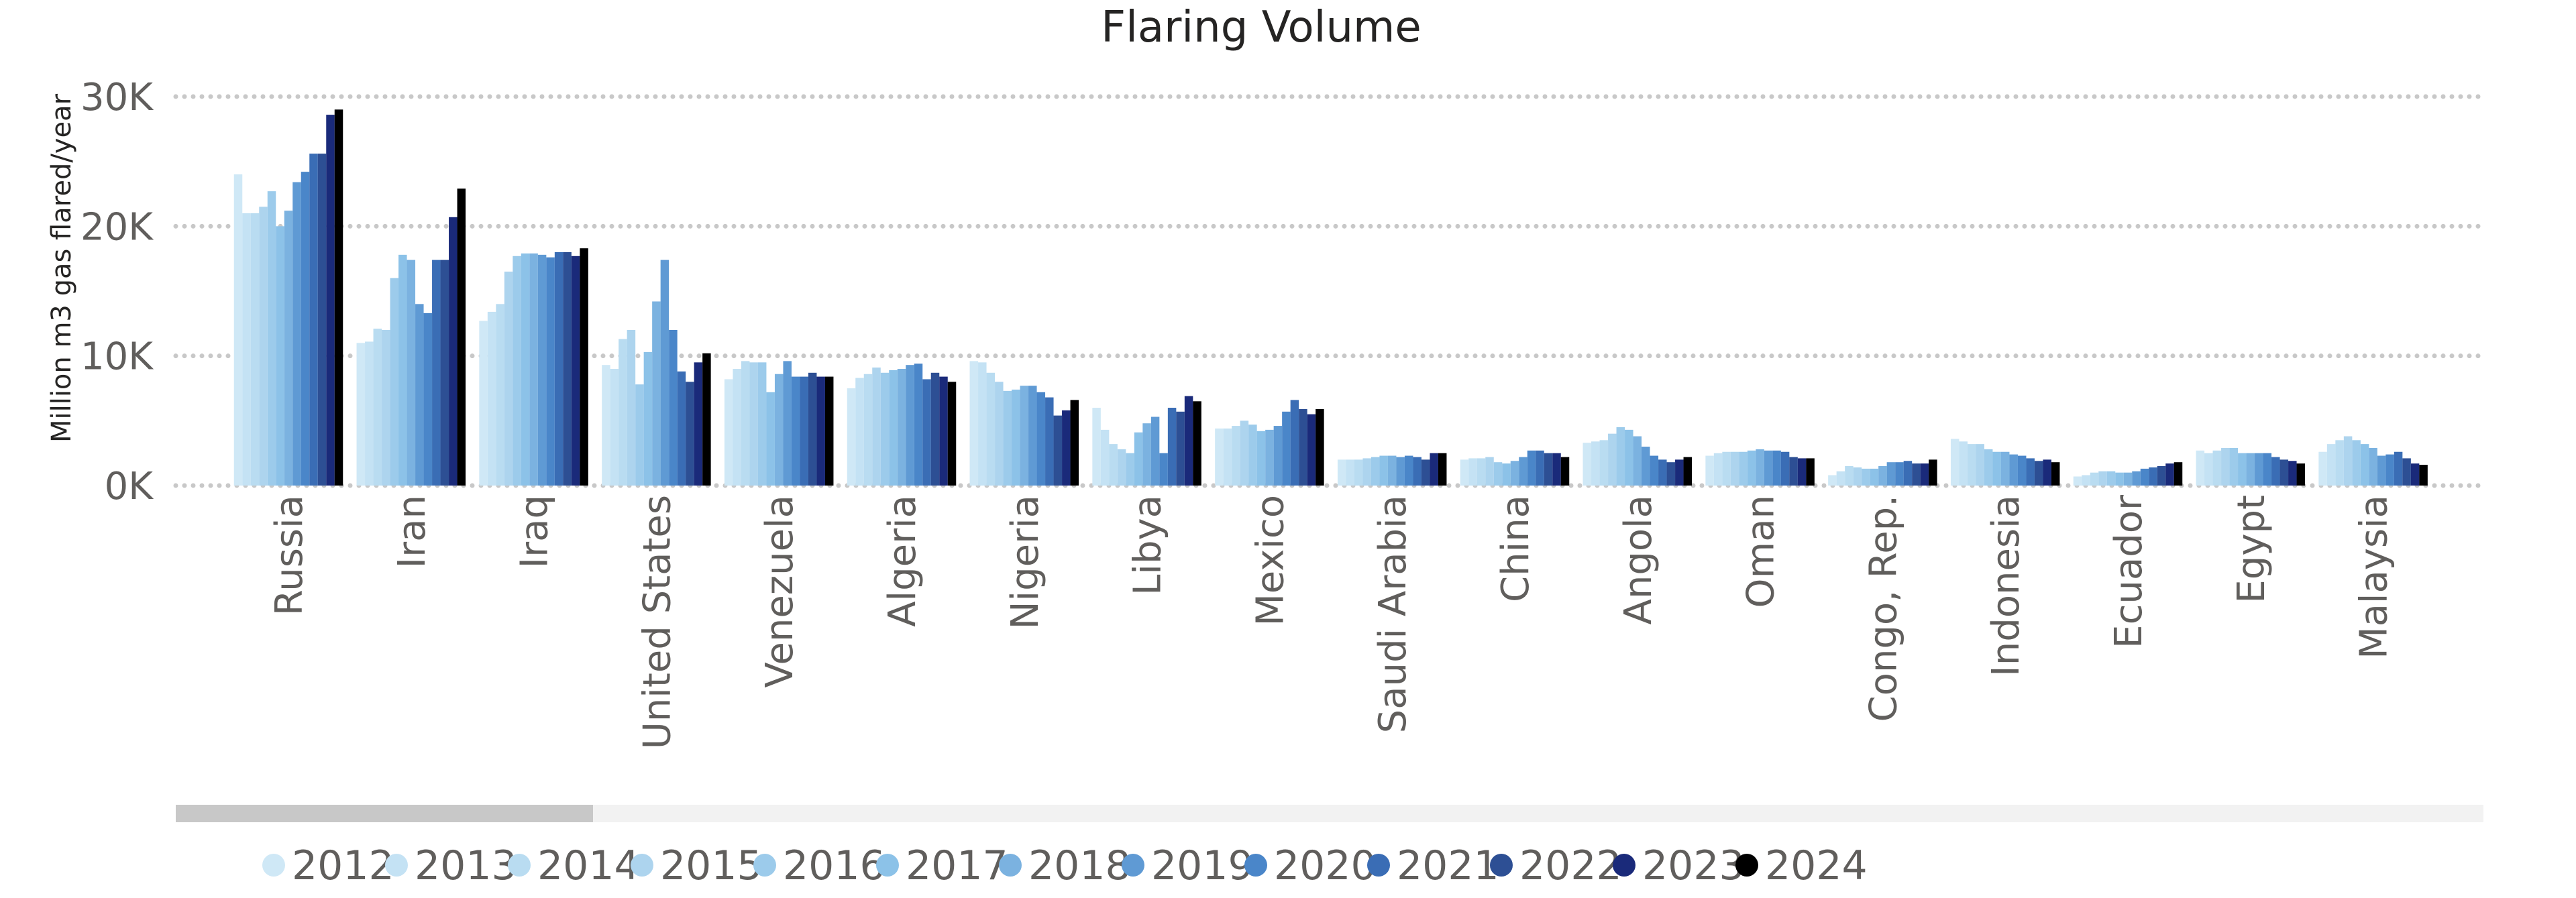 This screenshot has width=2576, height=898. I want to click on legend-label: 2024, so click(1816, 866).